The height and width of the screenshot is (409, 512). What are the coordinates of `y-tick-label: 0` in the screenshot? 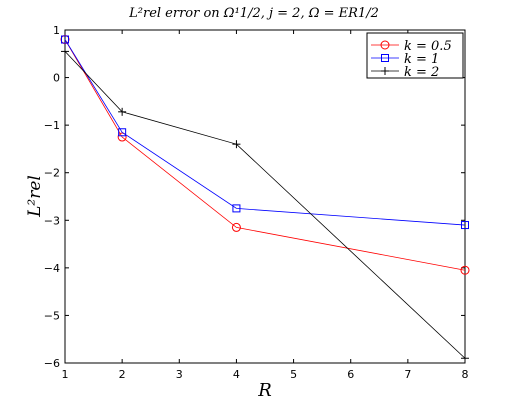 It's located at (56, 78).